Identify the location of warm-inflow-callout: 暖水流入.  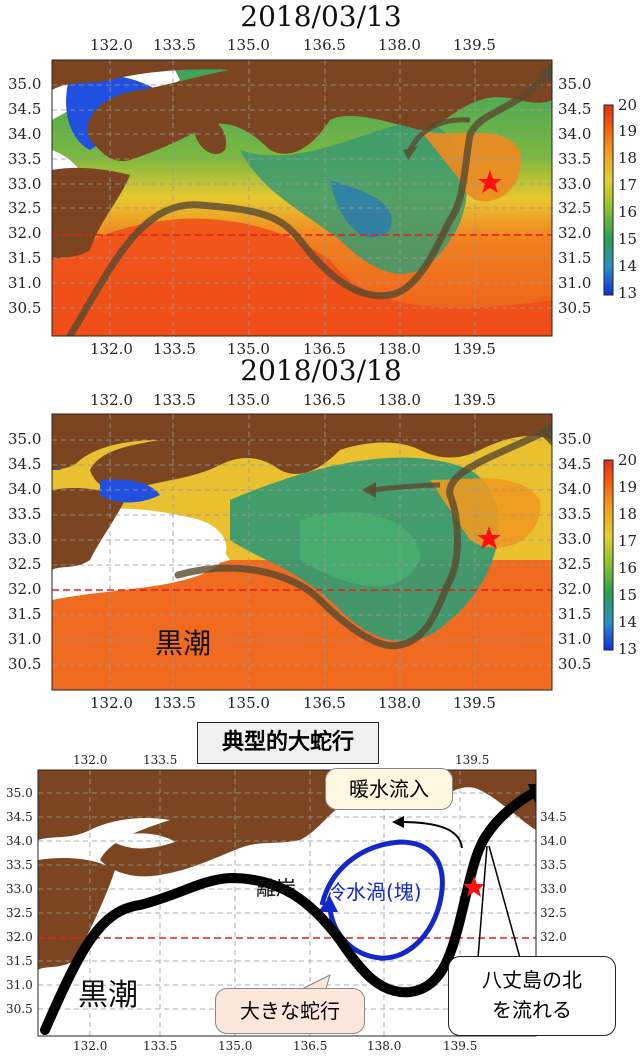
(389, 789).